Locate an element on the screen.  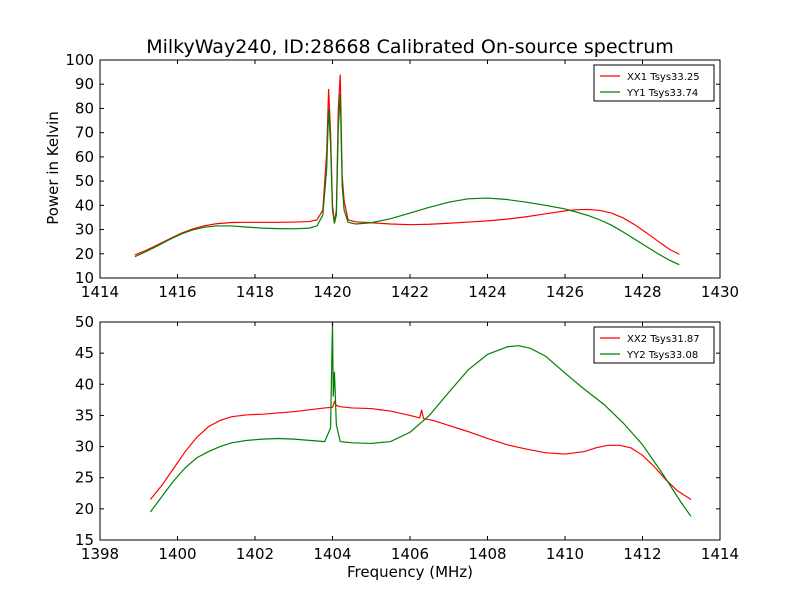
legend-entry-2: YY1 Tsys33.74 is located at coordinates (662, 93).